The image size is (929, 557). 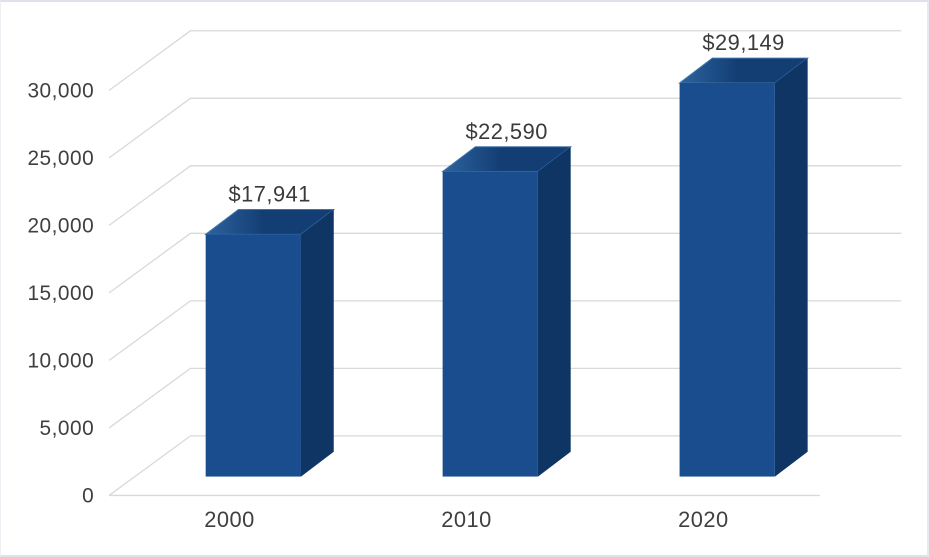 I want to click on bar-data-label: $17,941, so click(x=270, y=194).